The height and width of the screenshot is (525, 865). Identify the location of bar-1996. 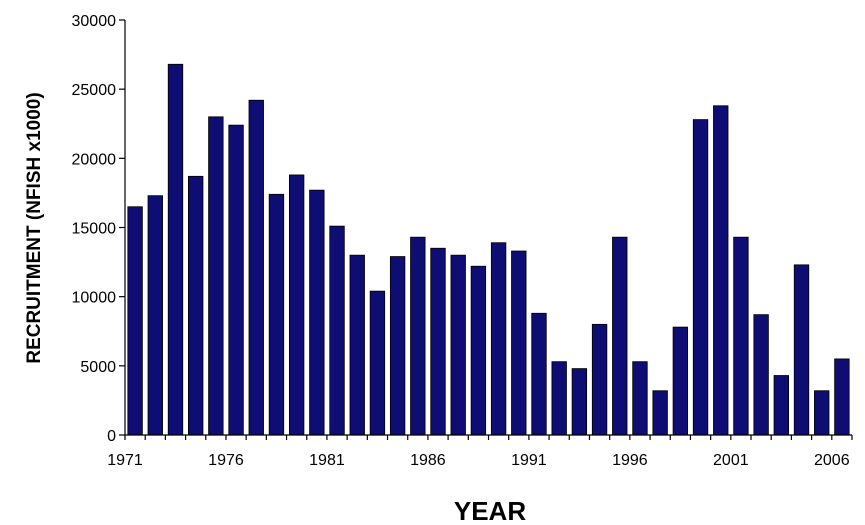
(640, 398).